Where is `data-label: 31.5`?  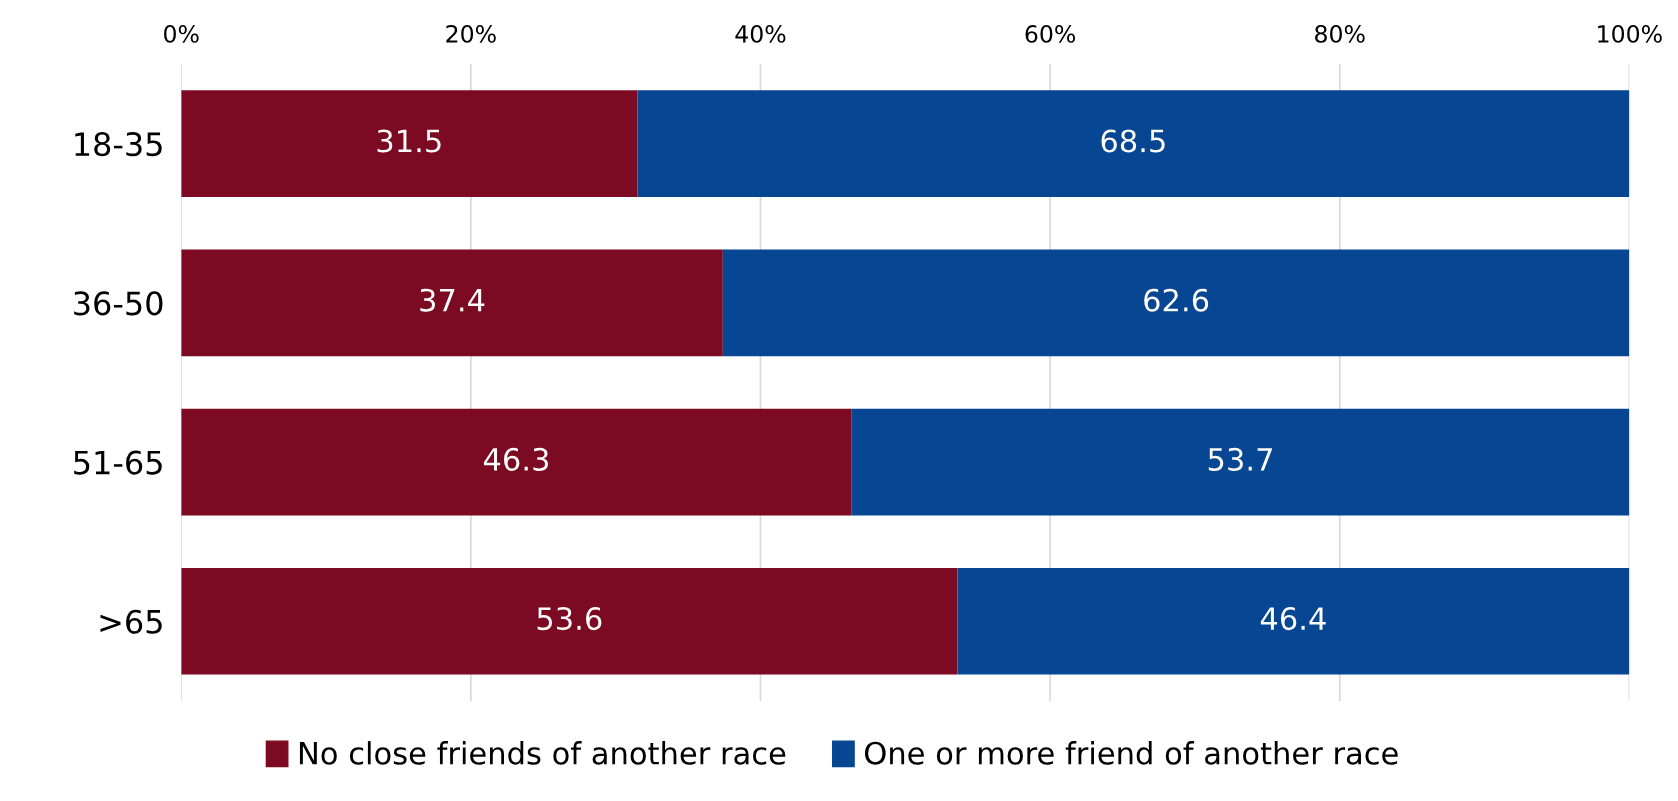 data-label: 31.5 is located at coordinates (409, 141).